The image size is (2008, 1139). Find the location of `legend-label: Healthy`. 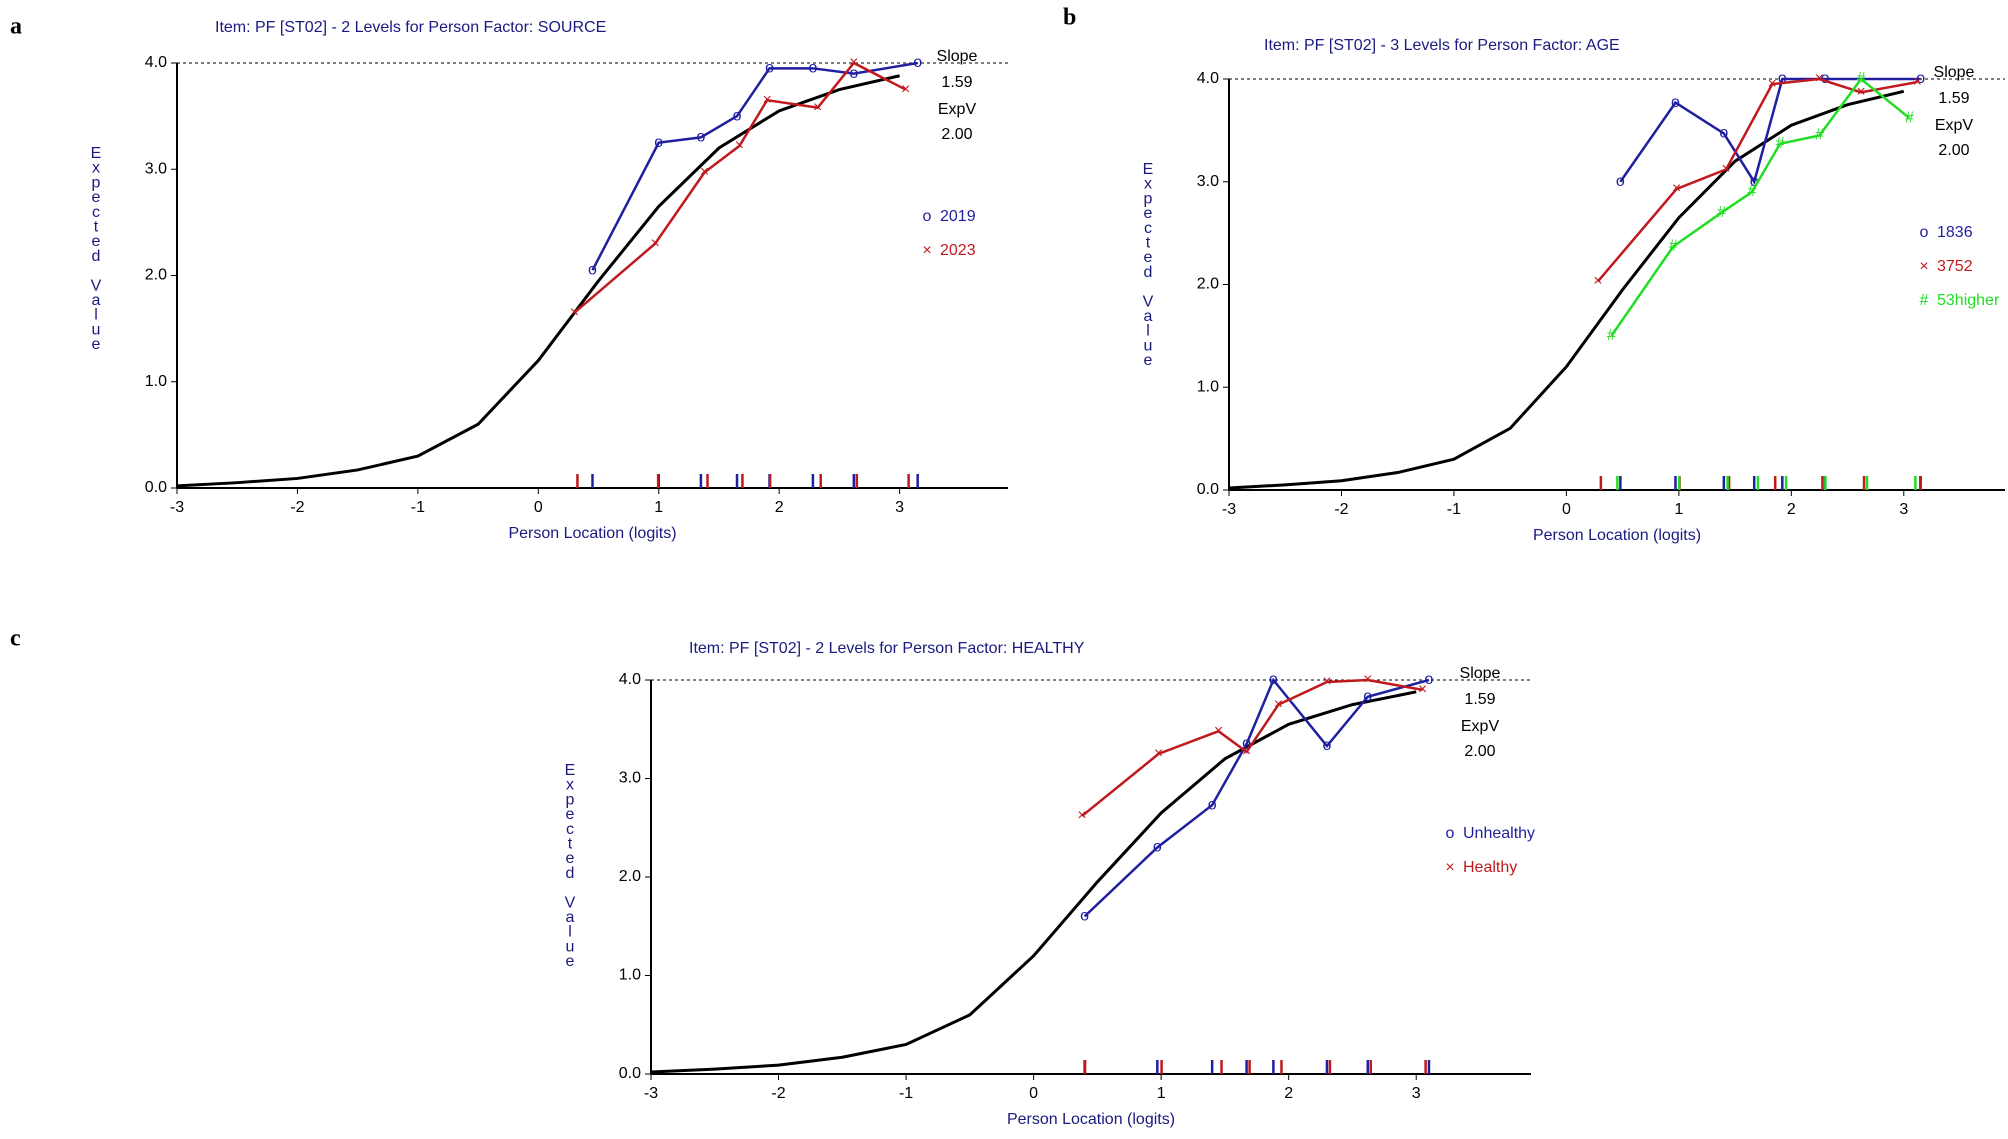

legend-label: Healthy is located at coordinates (1490, 867).